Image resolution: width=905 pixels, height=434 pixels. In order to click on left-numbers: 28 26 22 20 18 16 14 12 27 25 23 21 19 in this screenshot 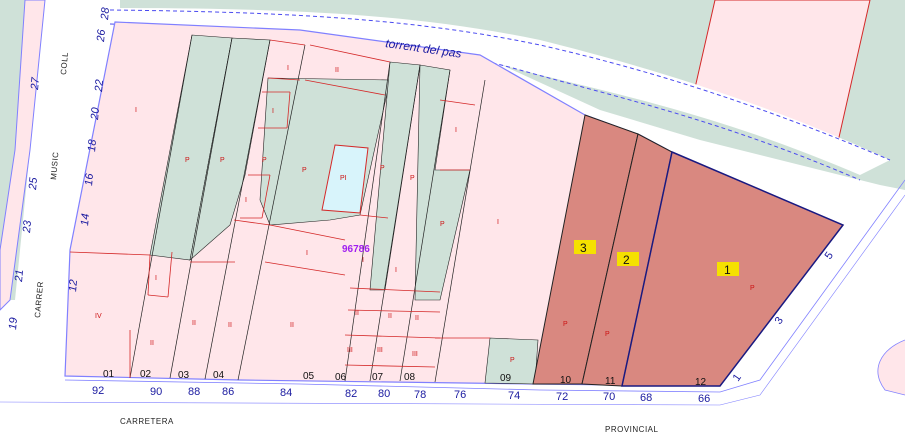, I will do `click(59, 168)`.